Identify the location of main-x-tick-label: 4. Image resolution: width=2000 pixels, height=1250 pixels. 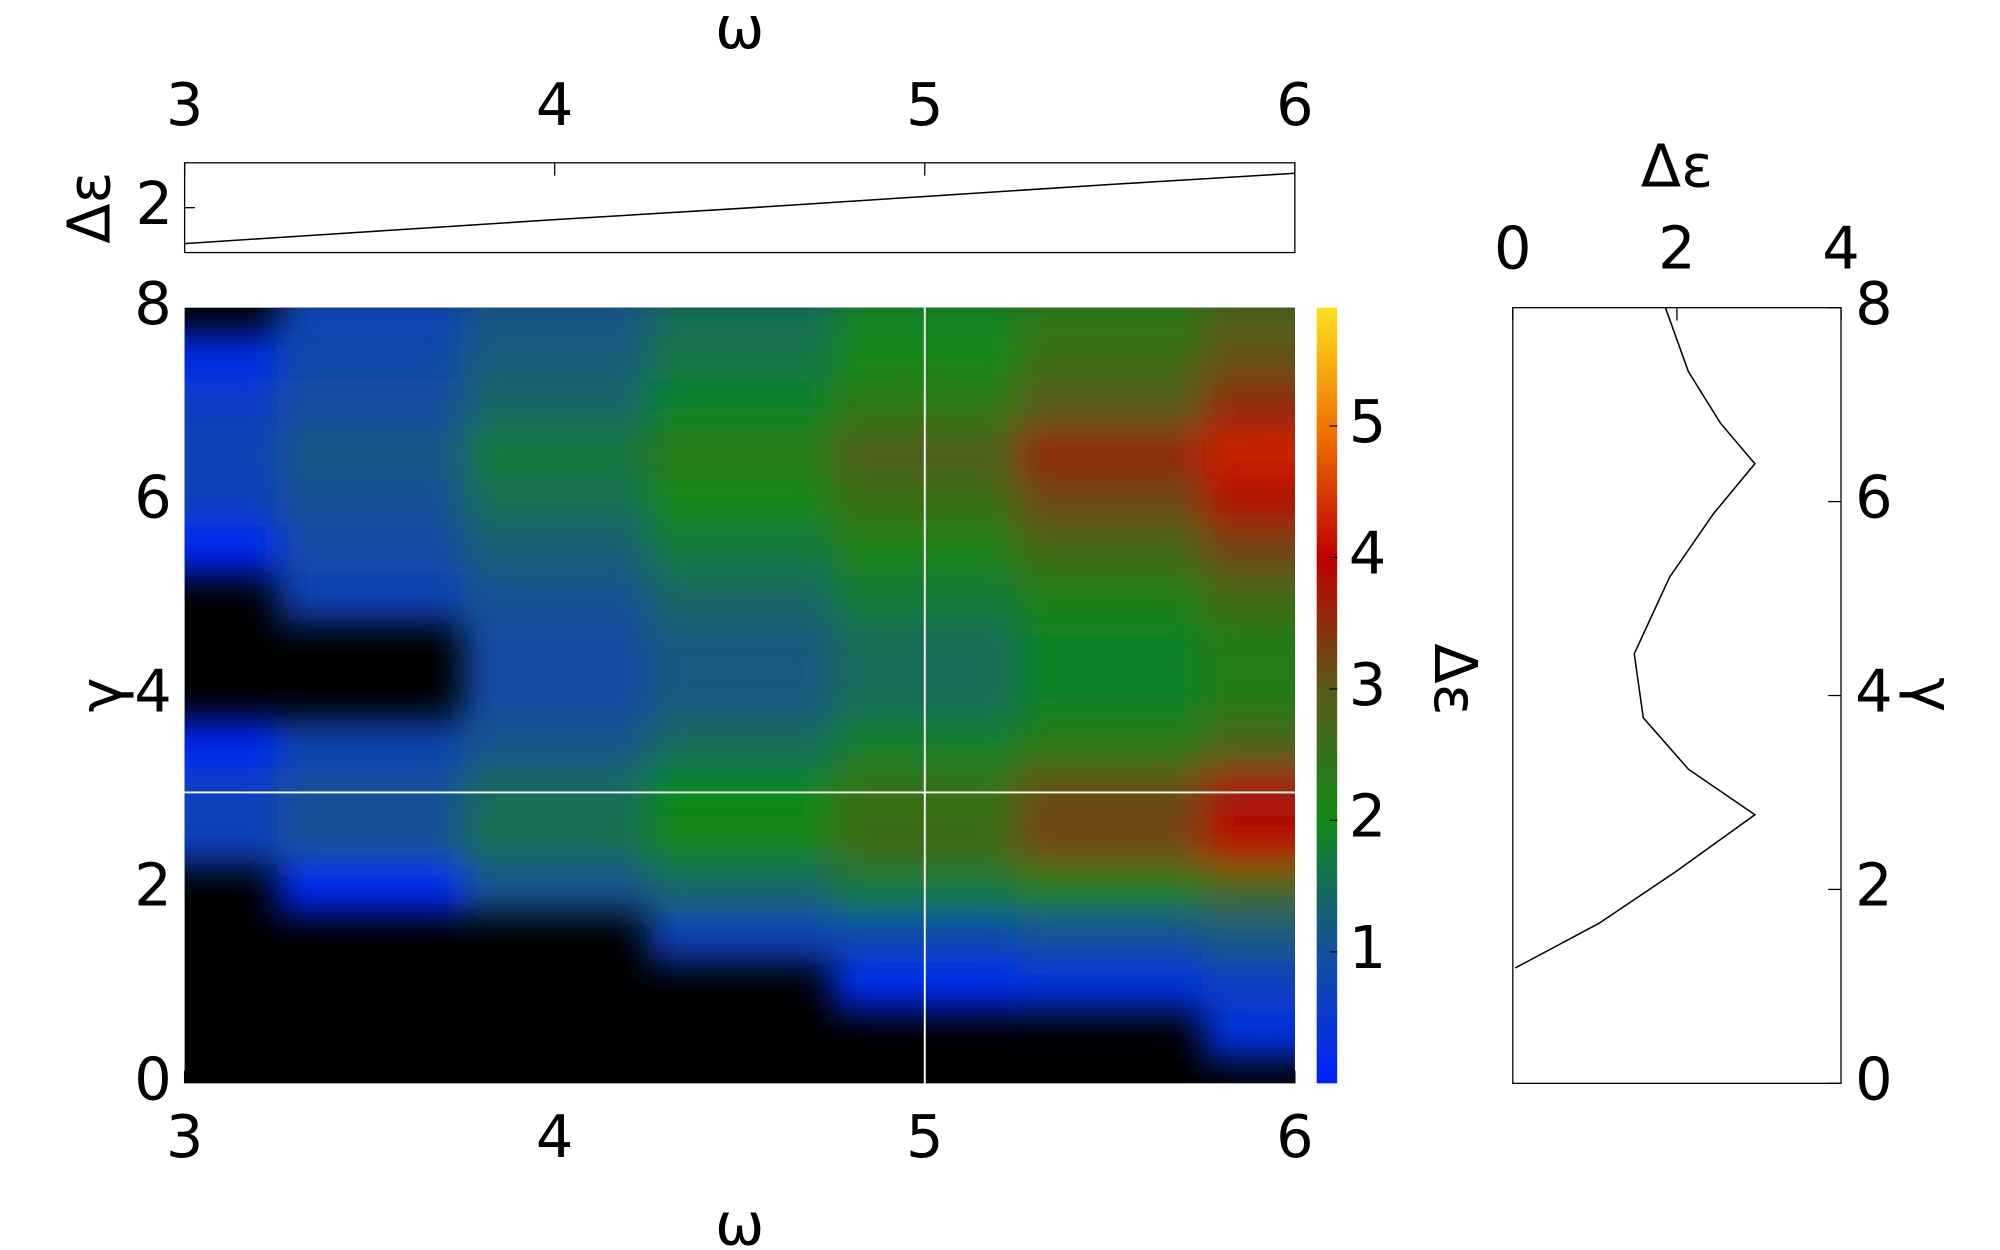
(555, 1136).